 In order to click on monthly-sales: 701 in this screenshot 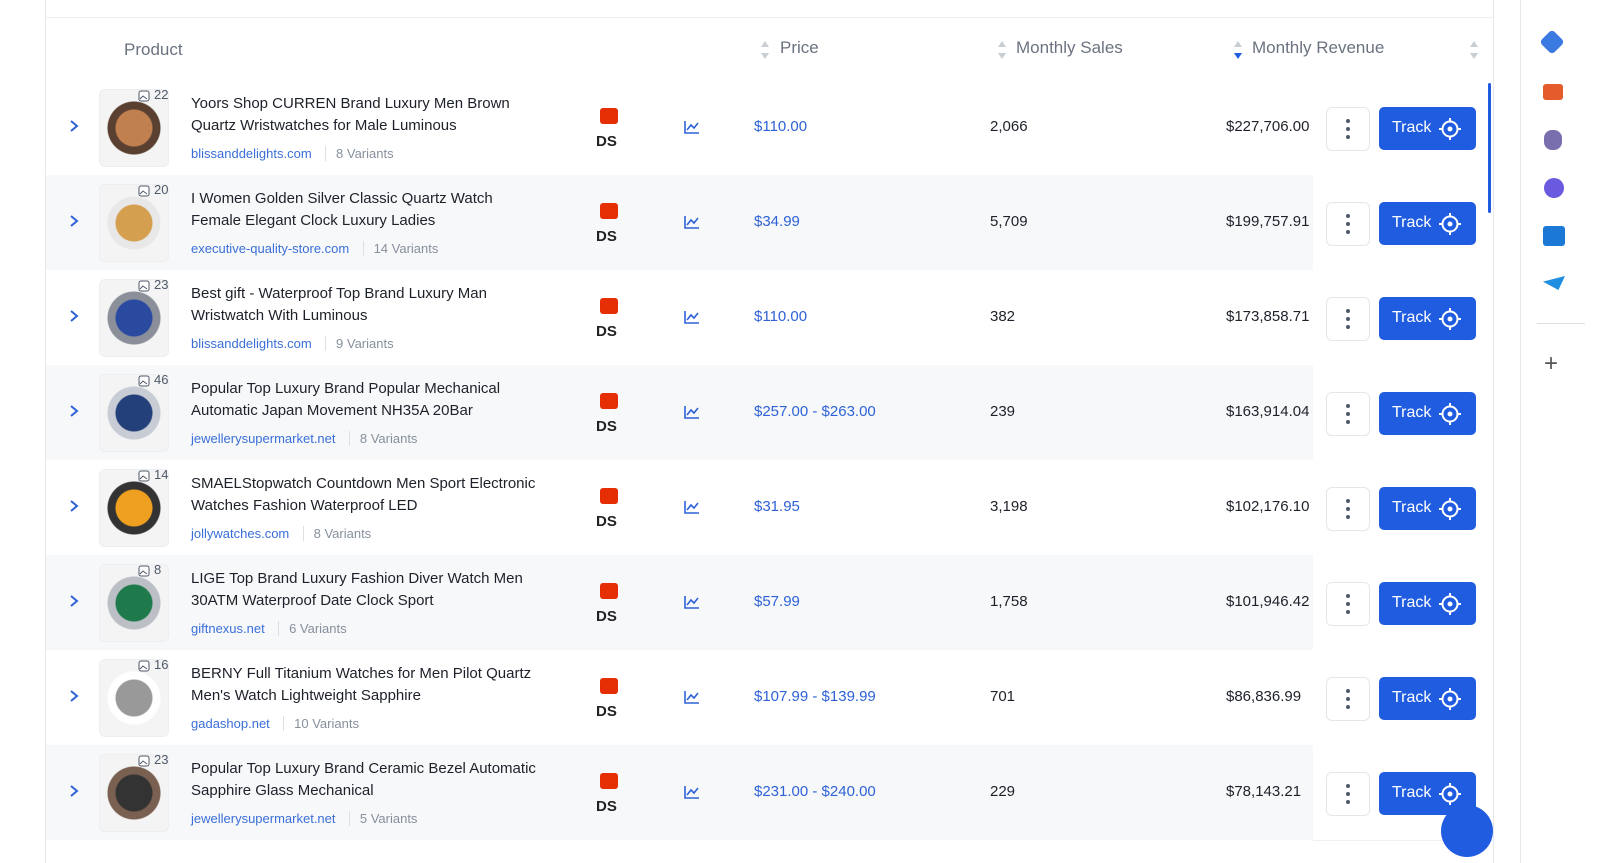, I will do `click(1003, 696)`.